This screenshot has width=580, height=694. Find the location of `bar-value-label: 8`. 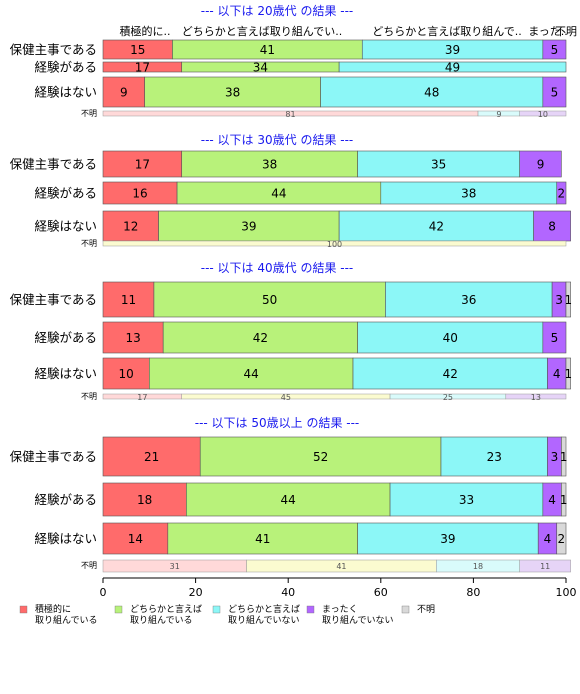

bar-value-label: 8 is located at coordinates (552, 227).